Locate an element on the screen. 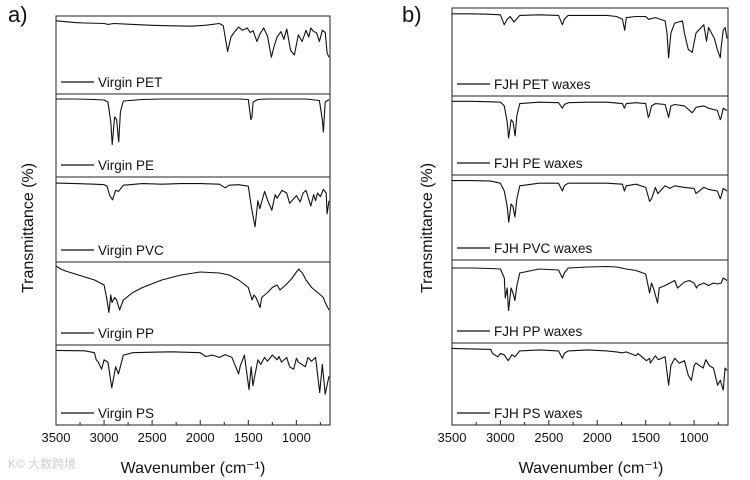  panel-a-x-axis-label: Wavenumber (cm⁻¹) is located at coordinates (193, 468).